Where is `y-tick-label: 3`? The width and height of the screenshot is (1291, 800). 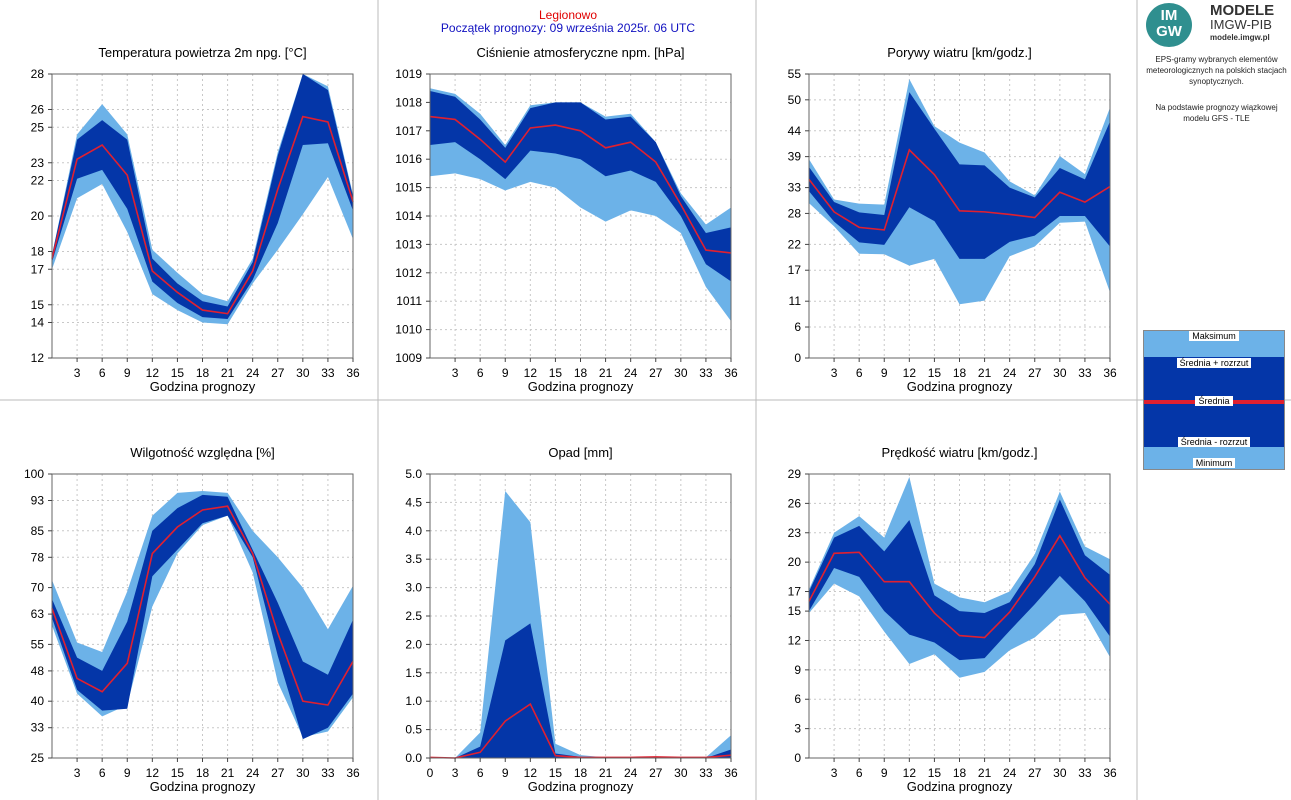 y-tick-label: 3 is located at coordinates (797, 729).